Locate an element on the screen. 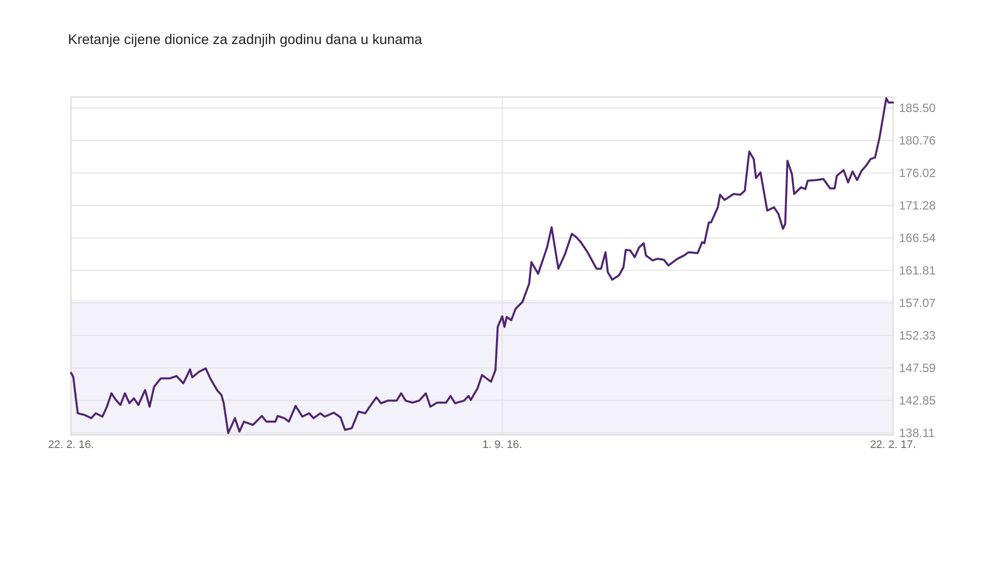  y-tick-label: 138.11 is located at coordinates (917, 433).